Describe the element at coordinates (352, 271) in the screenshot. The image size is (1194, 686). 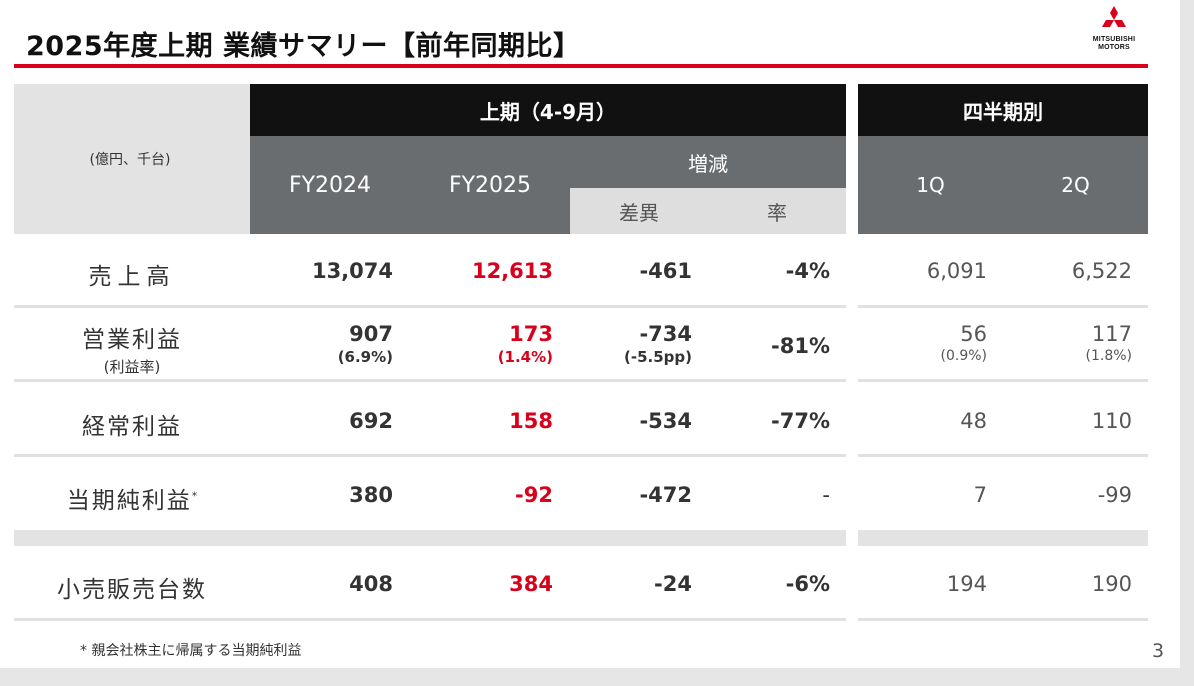
I see `sales-fy2024: 13,074` at that location.